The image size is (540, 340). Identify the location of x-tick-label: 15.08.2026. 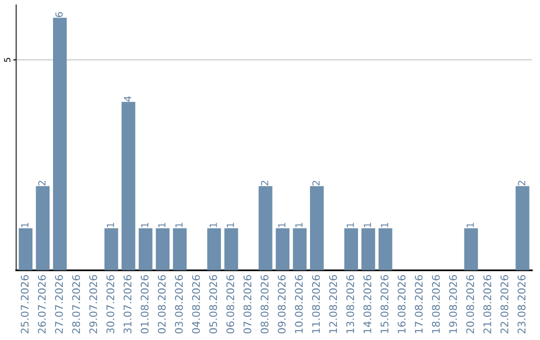
(384, 304).